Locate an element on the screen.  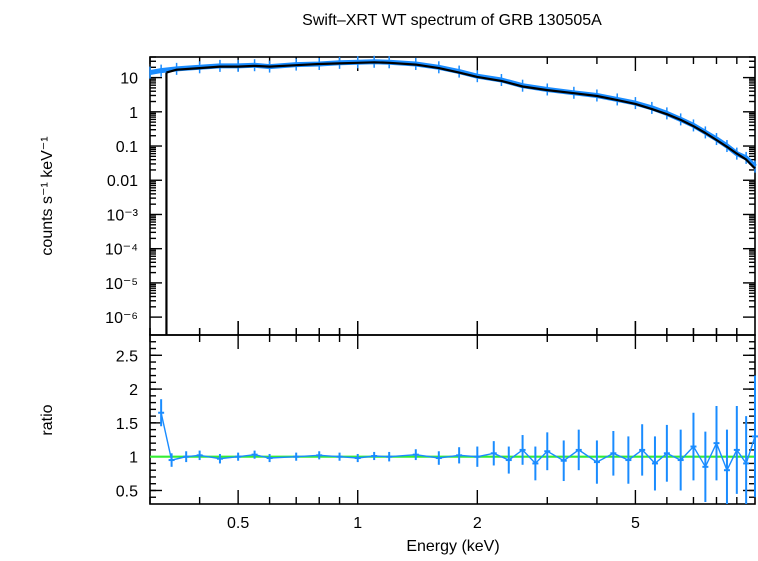
x-tick-label: 2 is located at coordinates (477, 523).